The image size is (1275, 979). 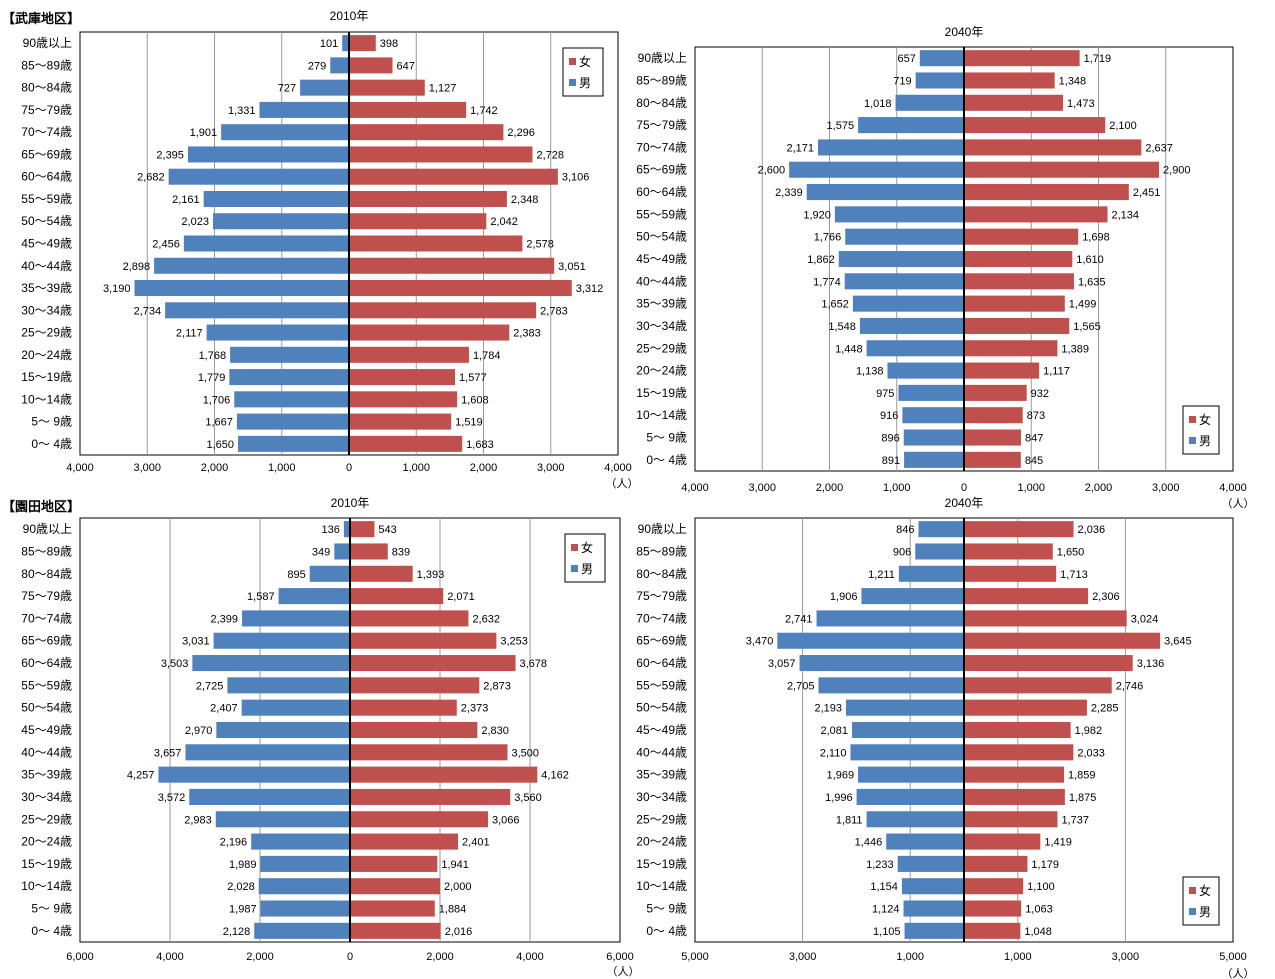 What do you see at coordinates (661, 80) in the screenshot?
I see `age-label-muko-2040: 85～89歳` at bounding box center [661, 80].